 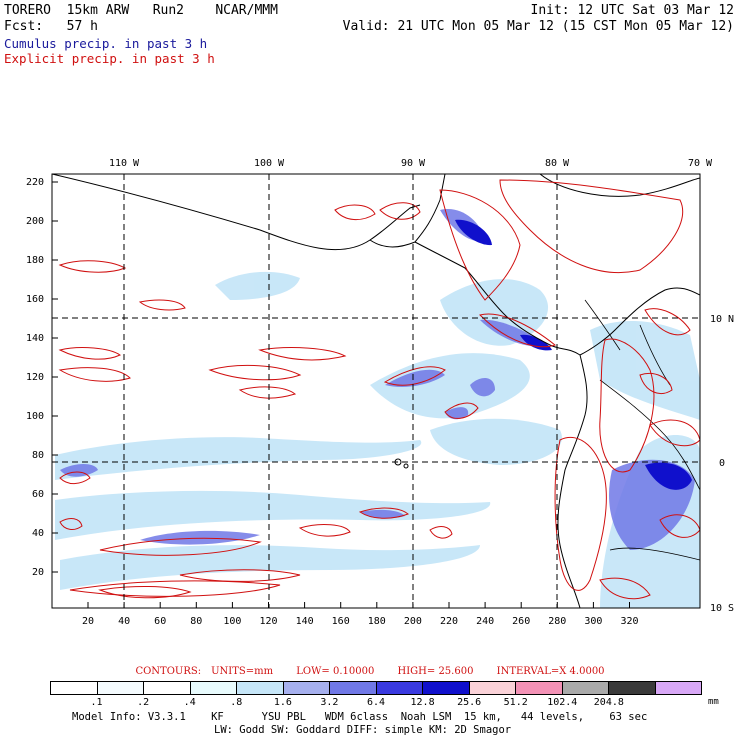 I want to click on x-tick-label: 260, so click(x=521, y=621).